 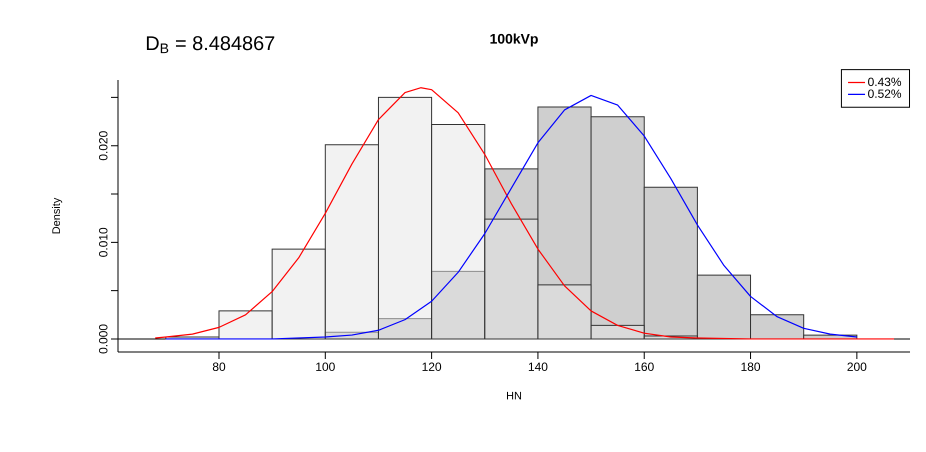 What do you see at coordinates (103, 339) in the screenshot?
I see `y-tick-label: 0.000` at bounding box center [103, 339].